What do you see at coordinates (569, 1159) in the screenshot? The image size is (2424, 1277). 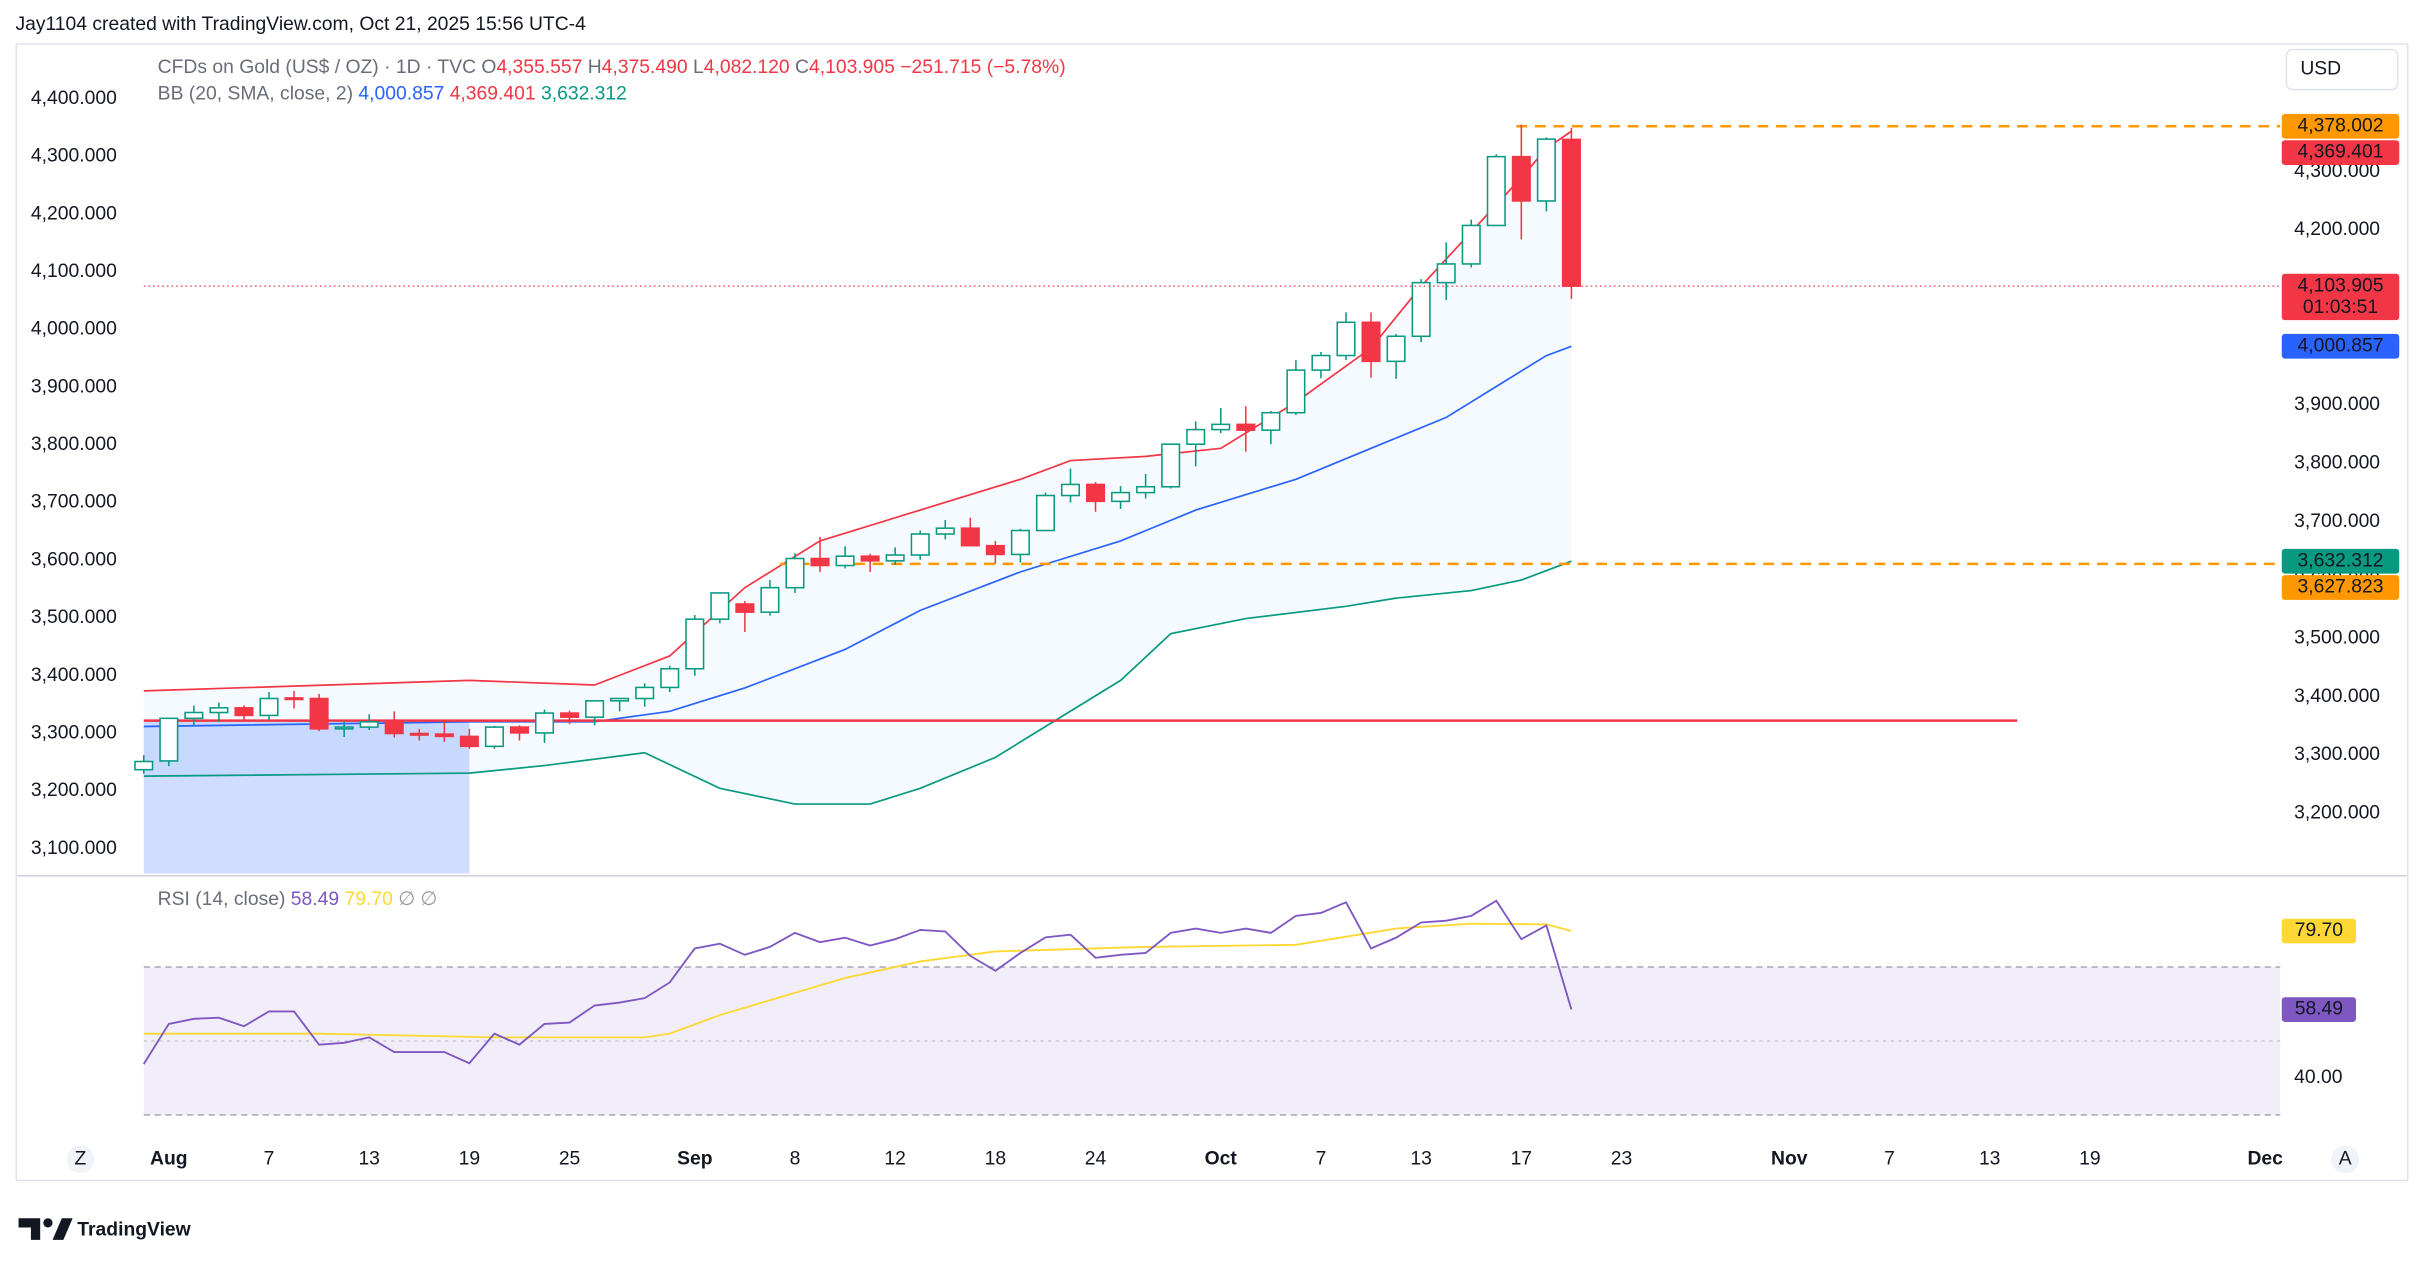 I see `x-tick-label: 25` at bounding box center [569, 1159].